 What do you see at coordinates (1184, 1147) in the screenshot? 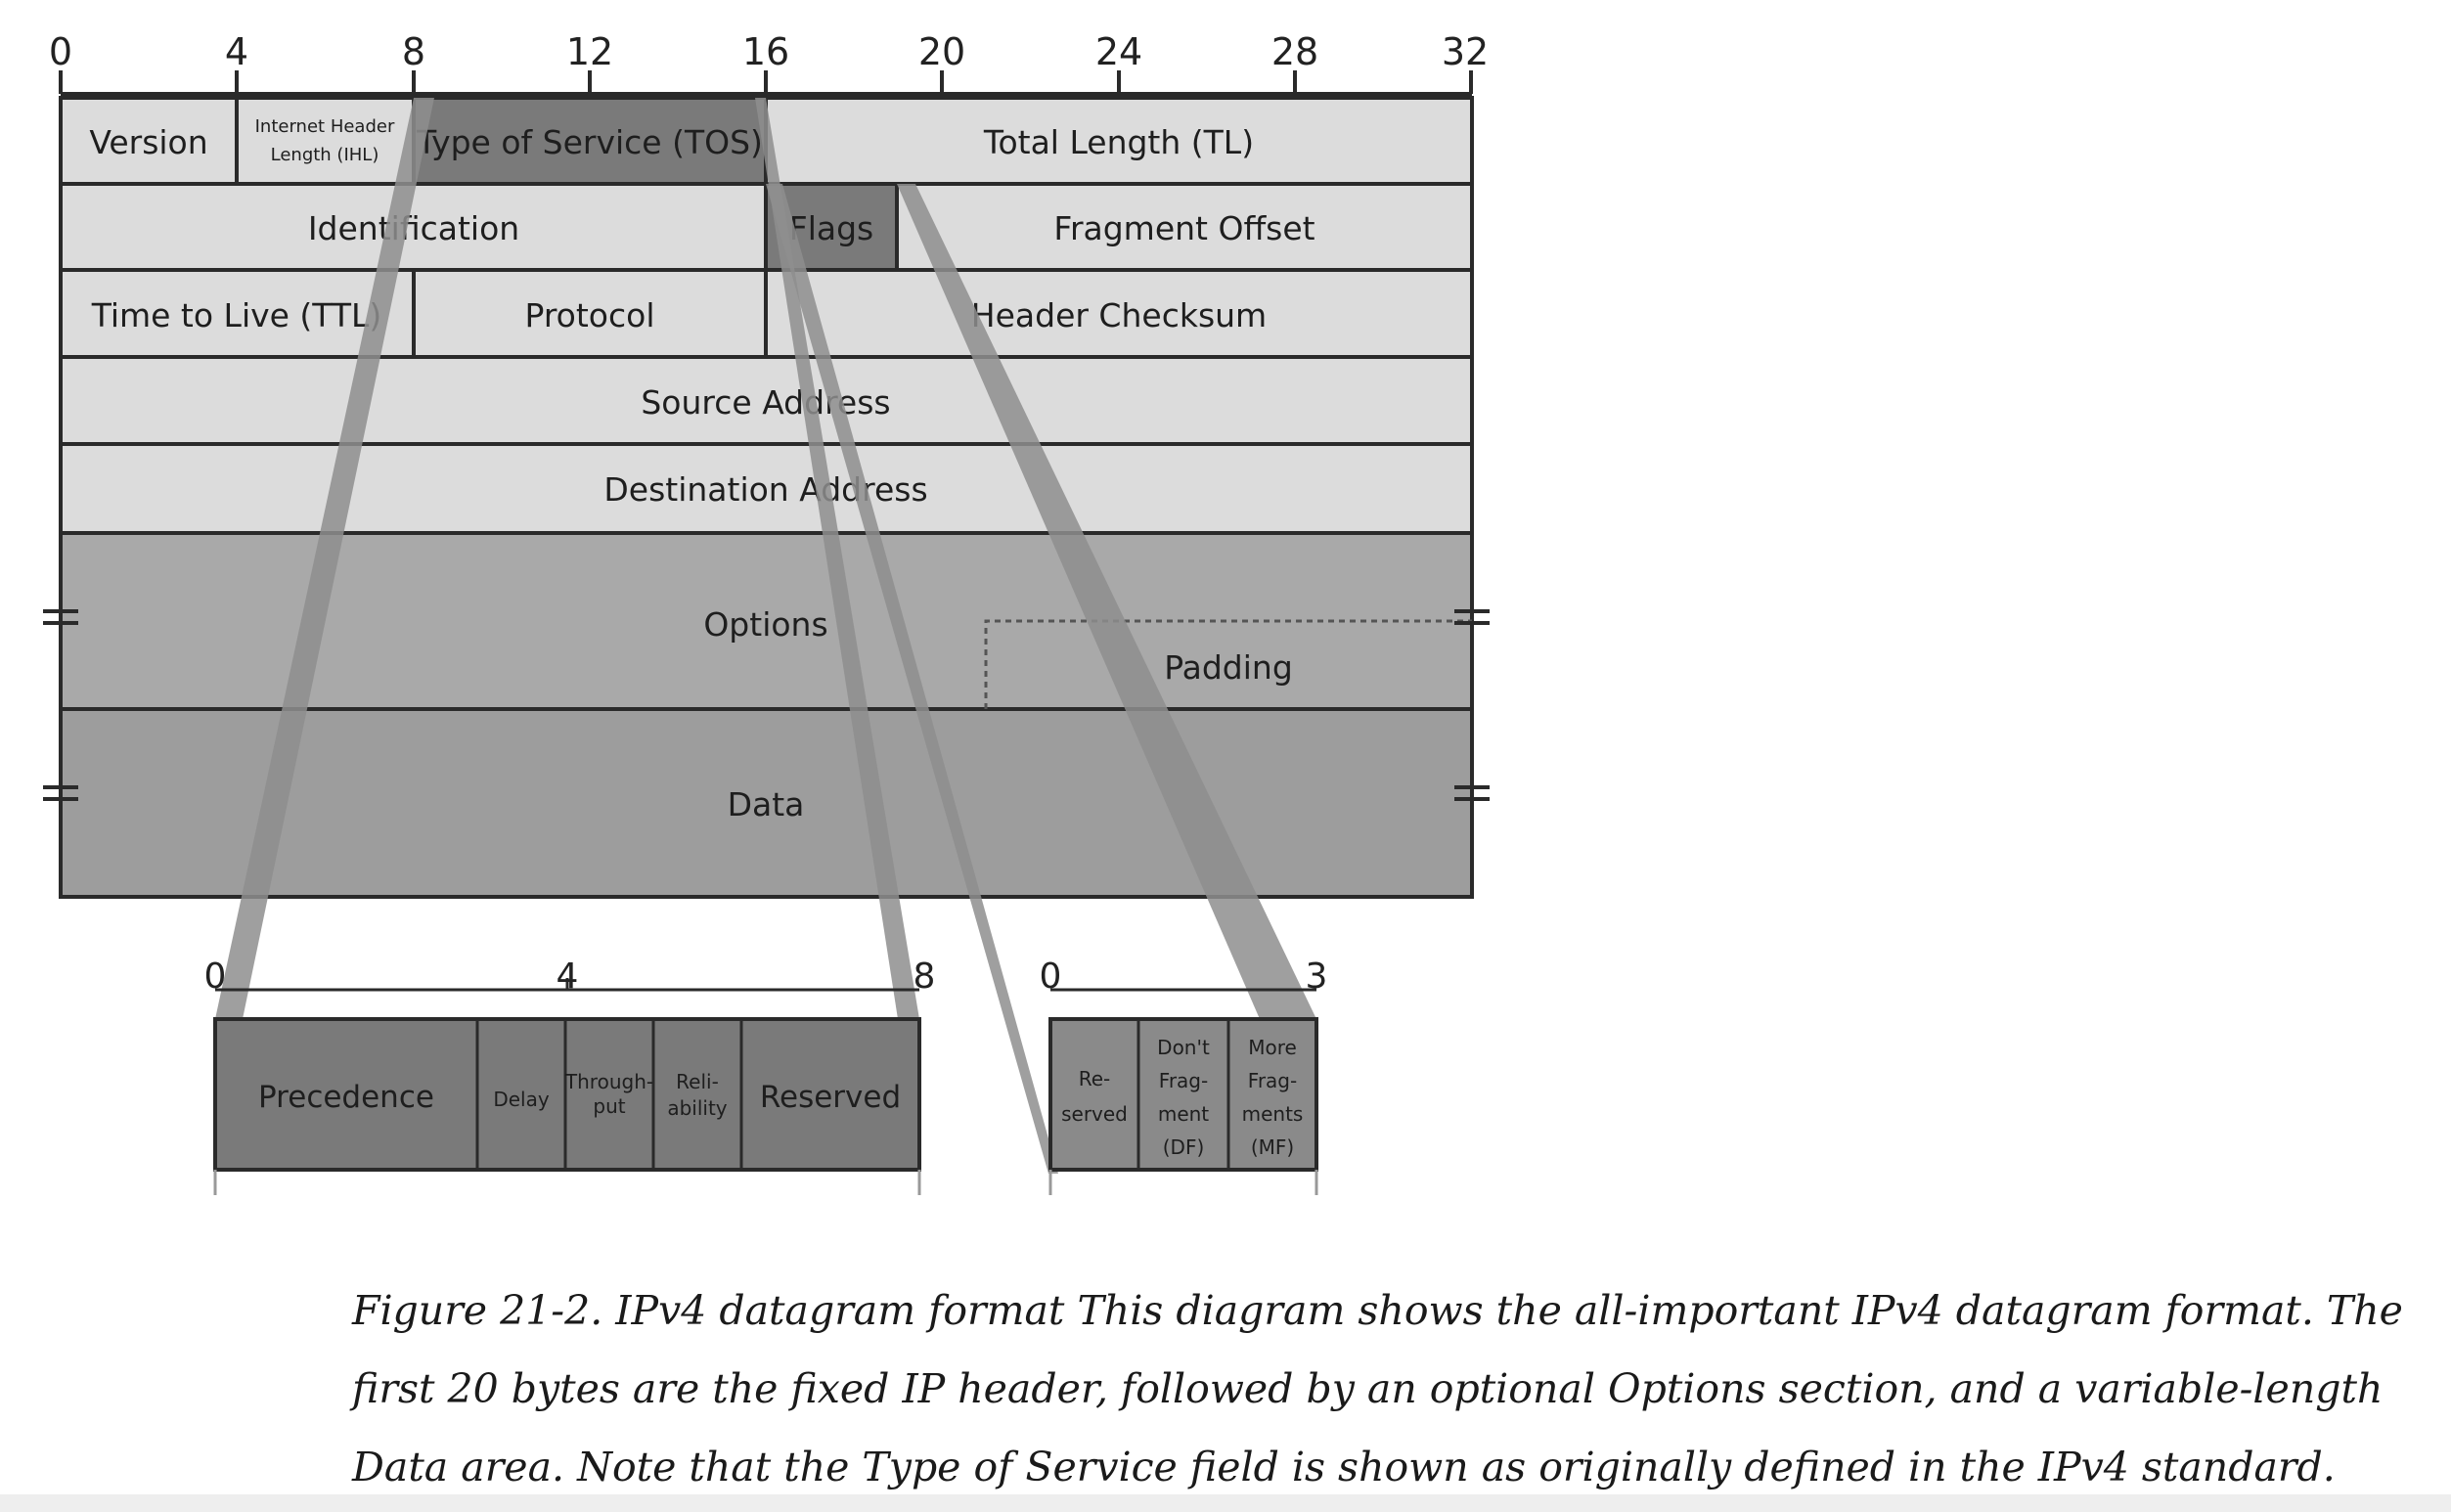
I see `flags-df-line4: (DF)` at bounding box center [1184, 1147].